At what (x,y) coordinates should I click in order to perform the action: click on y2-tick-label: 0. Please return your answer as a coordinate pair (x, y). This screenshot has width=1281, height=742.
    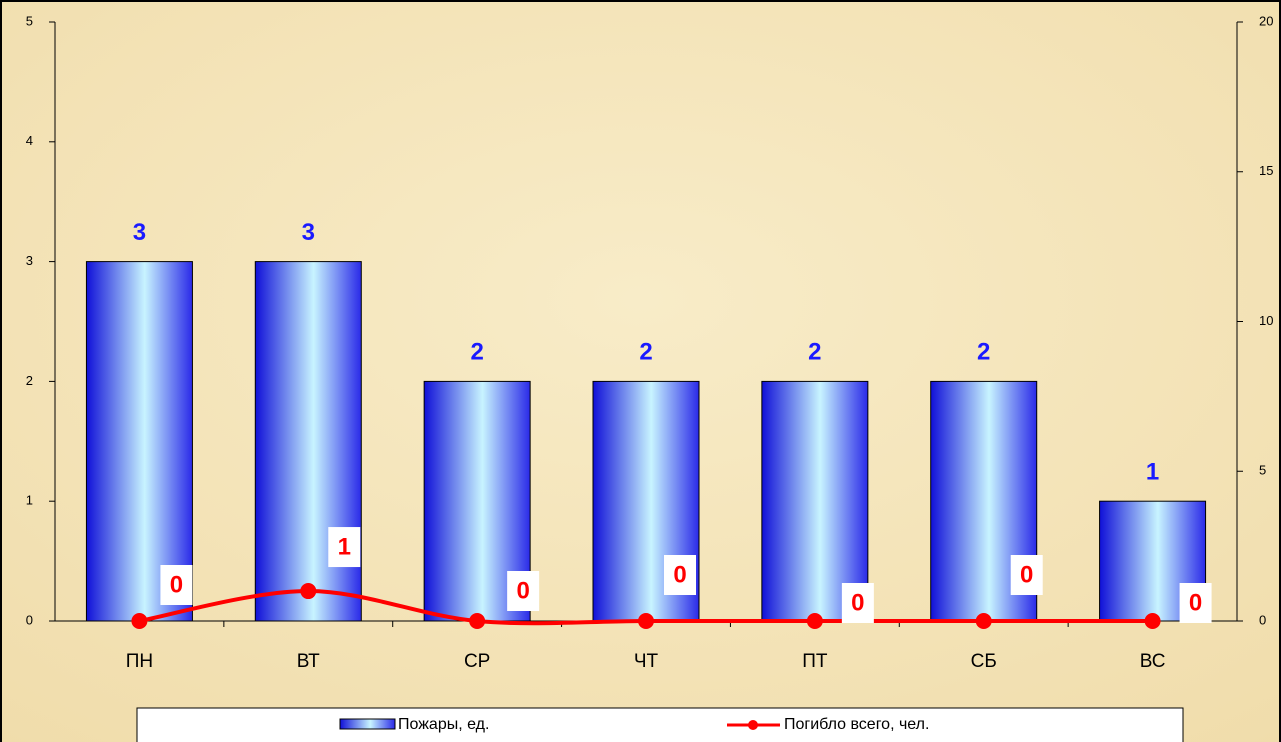
    Looking at the image, I should click on (1262, 619).